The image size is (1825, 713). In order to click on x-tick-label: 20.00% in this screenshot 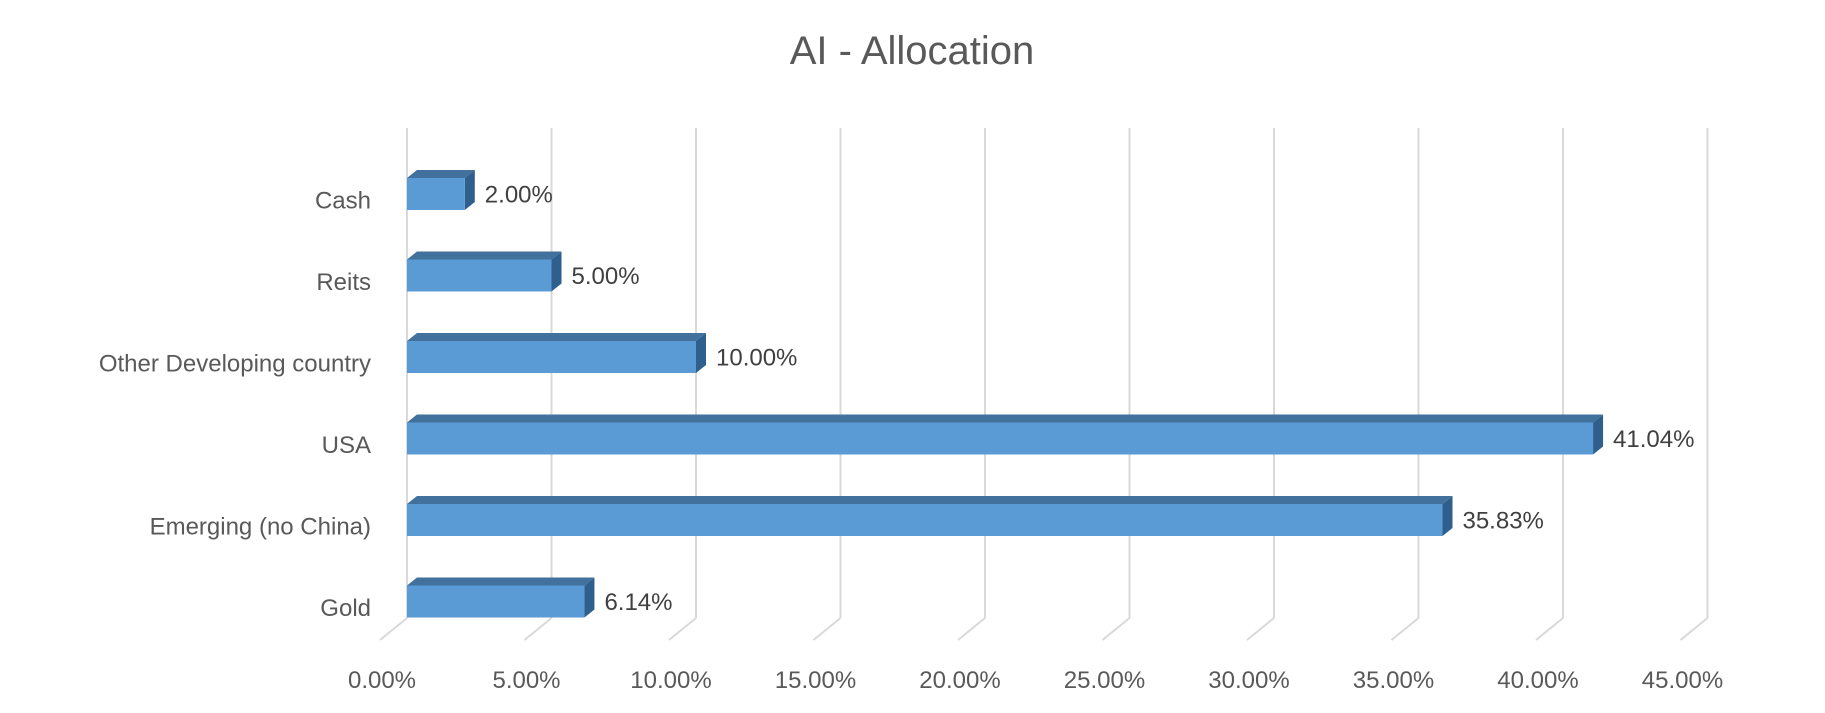, I will do `click(959, 680)`.